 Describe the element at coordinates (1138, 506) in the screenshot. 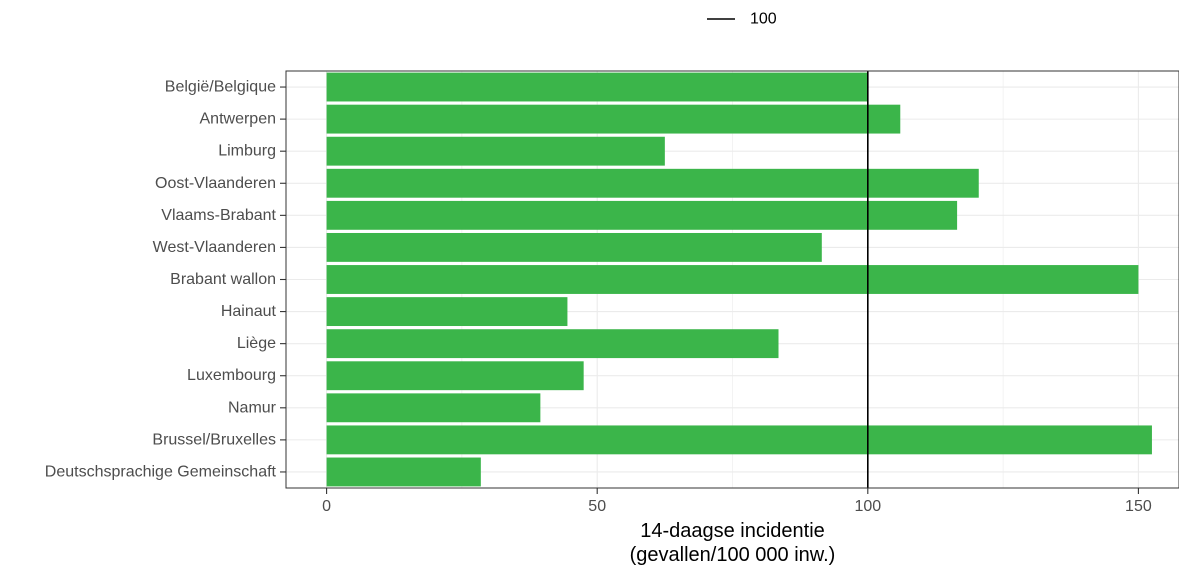

I see `x-tick-label: 150` at that location.